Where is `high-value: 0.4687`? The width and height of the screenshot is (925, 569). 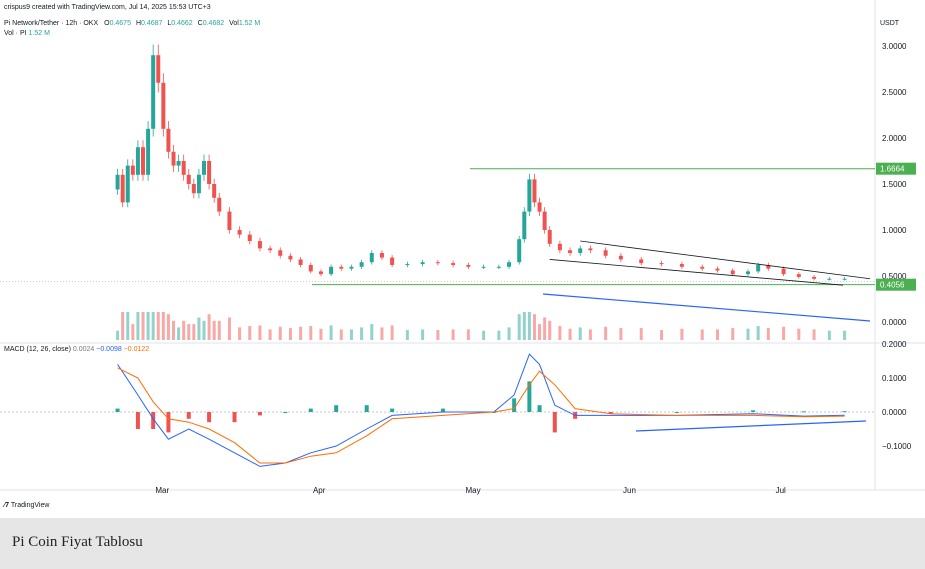
high-value: 0.4687 is located at coordinates (152, 23).